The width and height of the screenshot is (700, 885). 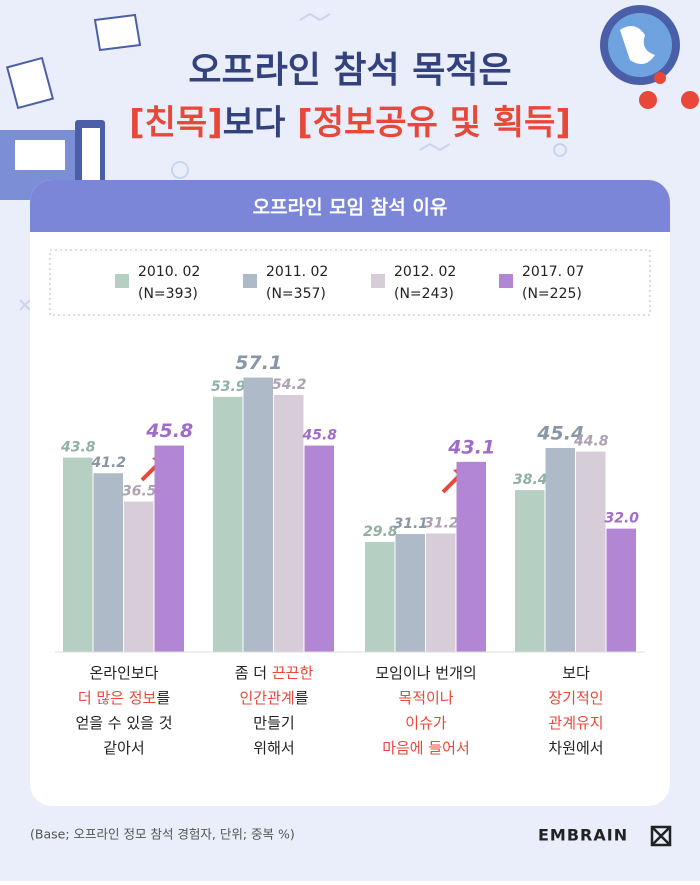 What do you see at coordinates (228, 387) in the screenshot?
I see `value-label: 53.9` at bounding box center [228, 387].